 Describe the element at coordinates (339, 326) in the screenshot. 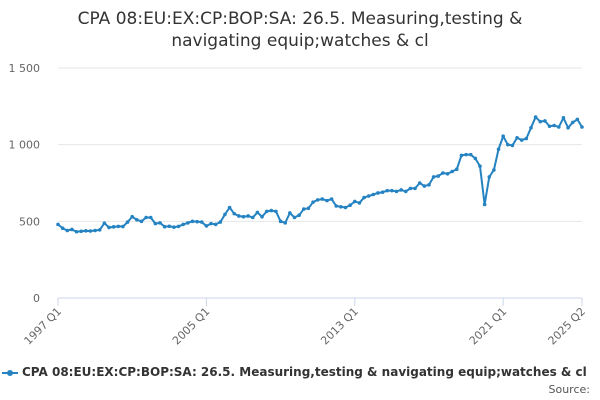

I see `x-tick-label: 2013 Q1` at that location.